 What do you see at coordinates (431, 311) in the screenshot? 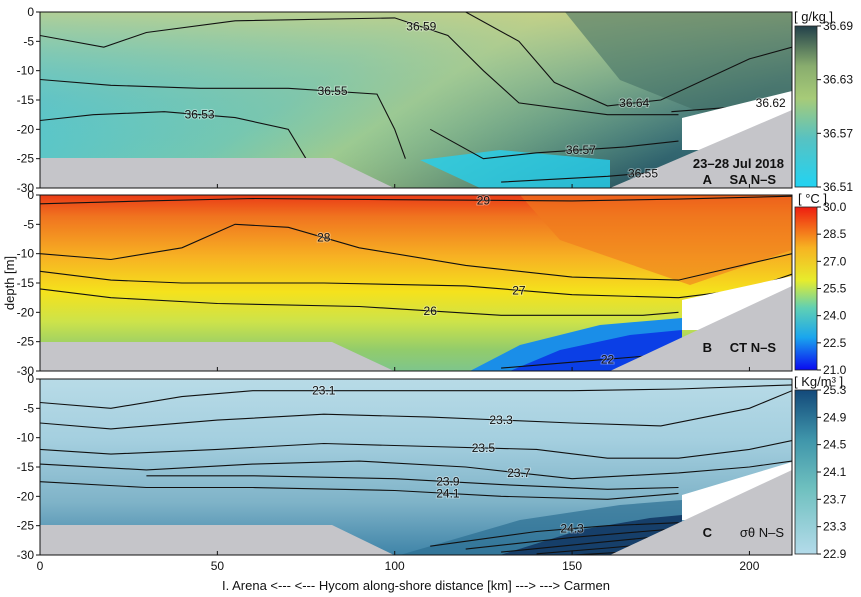
I see `contour-label: 26` at bounding box center [431, 311].